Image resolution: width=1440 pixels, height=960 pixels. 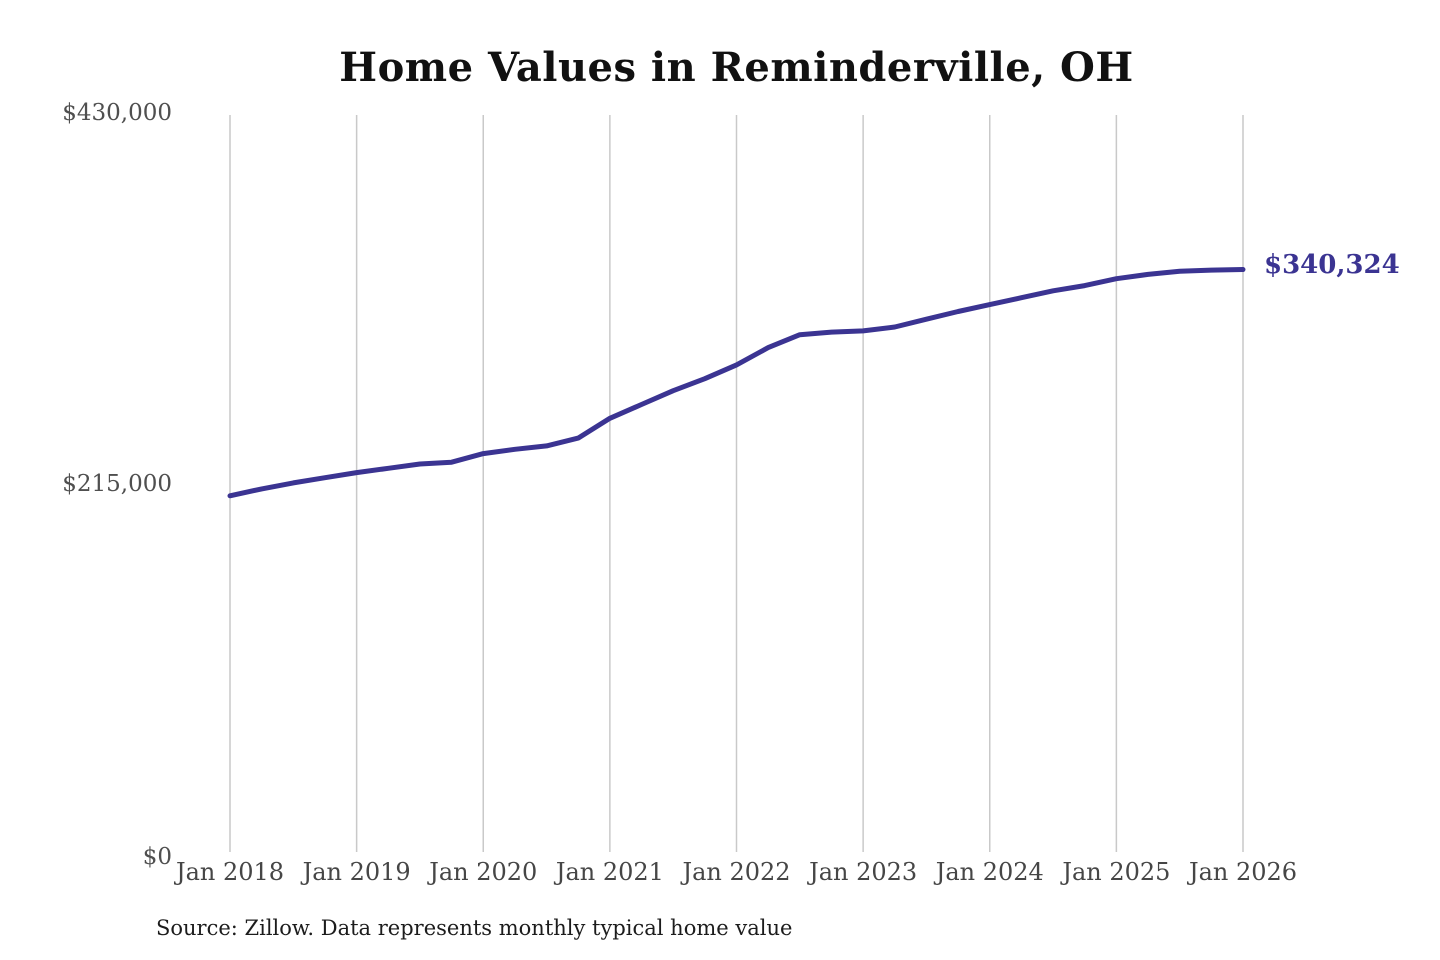 I want to click on x-axis-label: Jan 2019, so click(x=356, y=872).